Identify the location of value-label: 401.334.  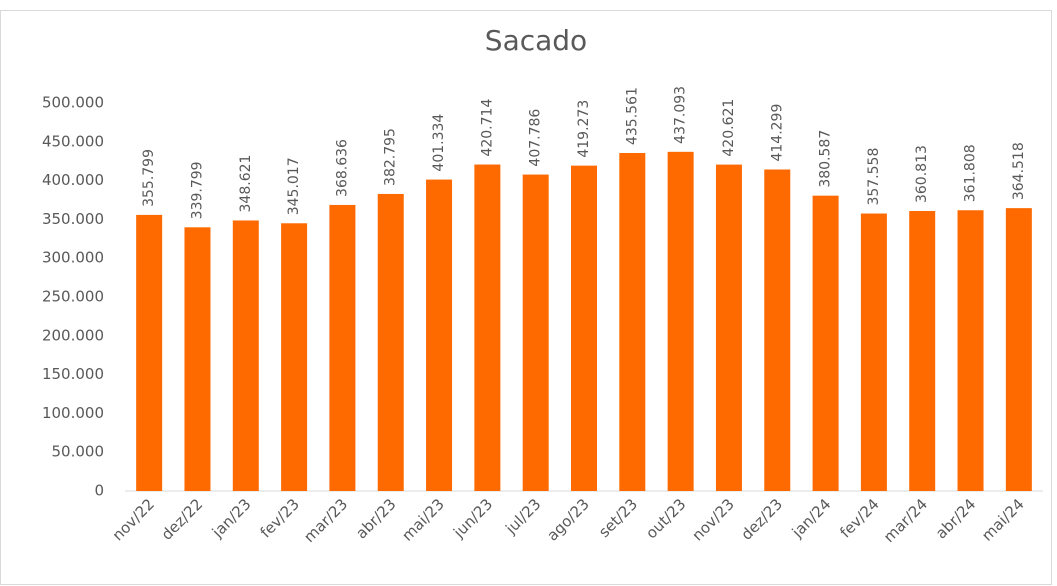
(439, 143).